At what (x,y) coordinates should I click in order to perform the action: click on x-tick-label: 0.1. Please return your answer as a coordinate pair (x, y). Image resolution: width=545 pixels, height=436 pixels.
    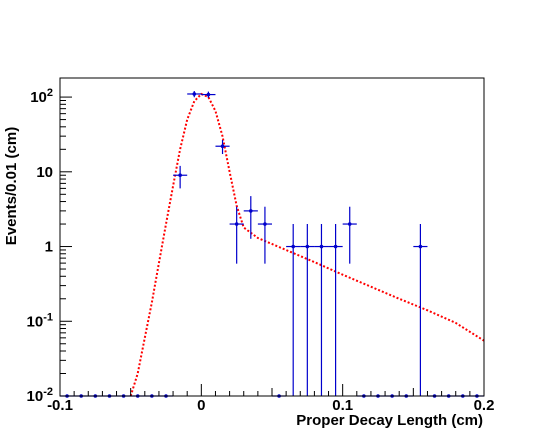
    Looking at the image, I should click on (342, 405).